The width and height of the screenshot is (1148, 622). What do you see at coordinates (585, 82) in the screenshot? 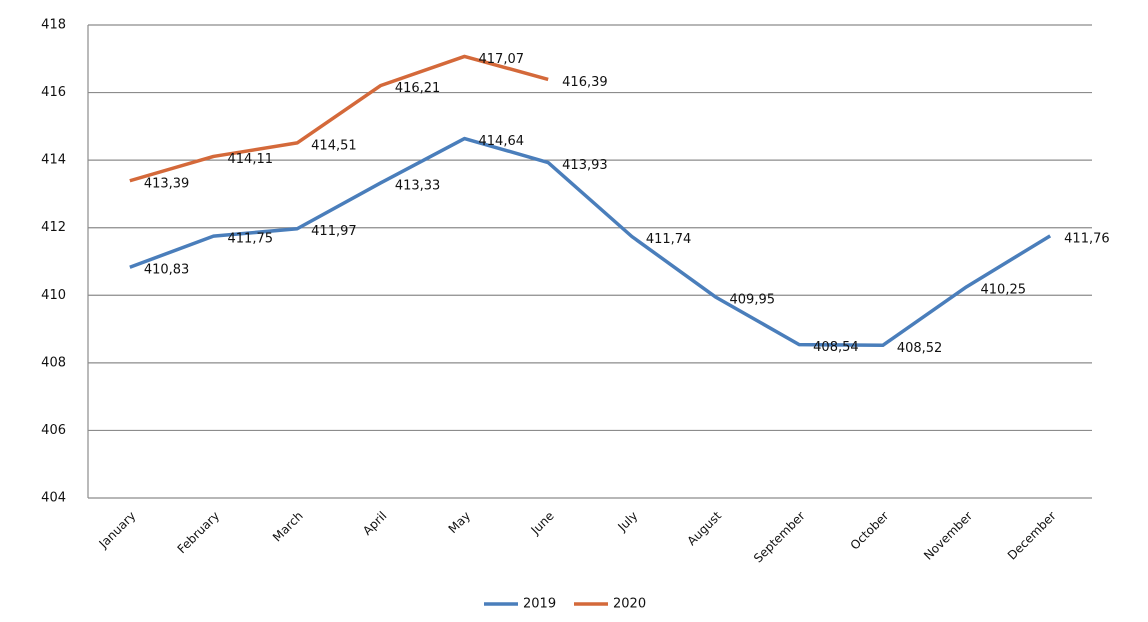
I see `data-label: 416,39` at bounding box center [585, 82].